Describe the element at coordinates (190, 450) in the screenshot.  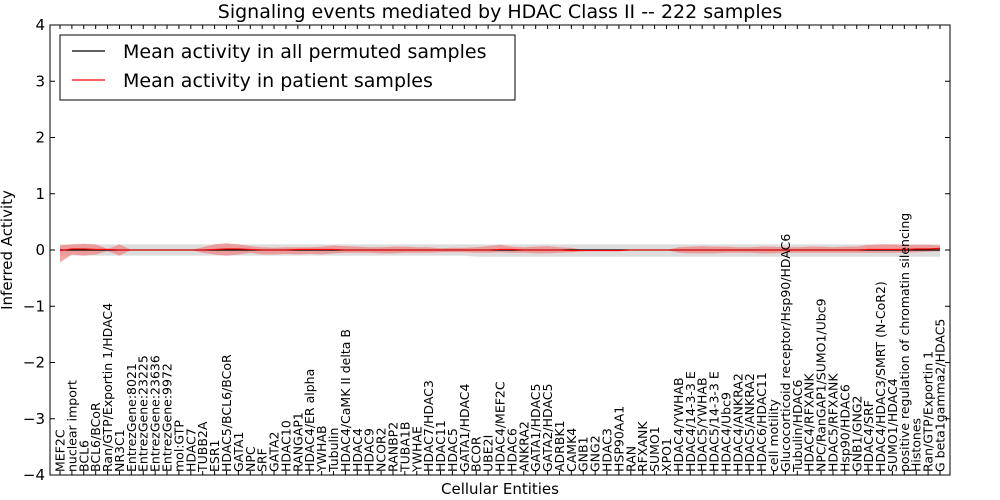
I see `x-tick-label: HDAC7` at that location.